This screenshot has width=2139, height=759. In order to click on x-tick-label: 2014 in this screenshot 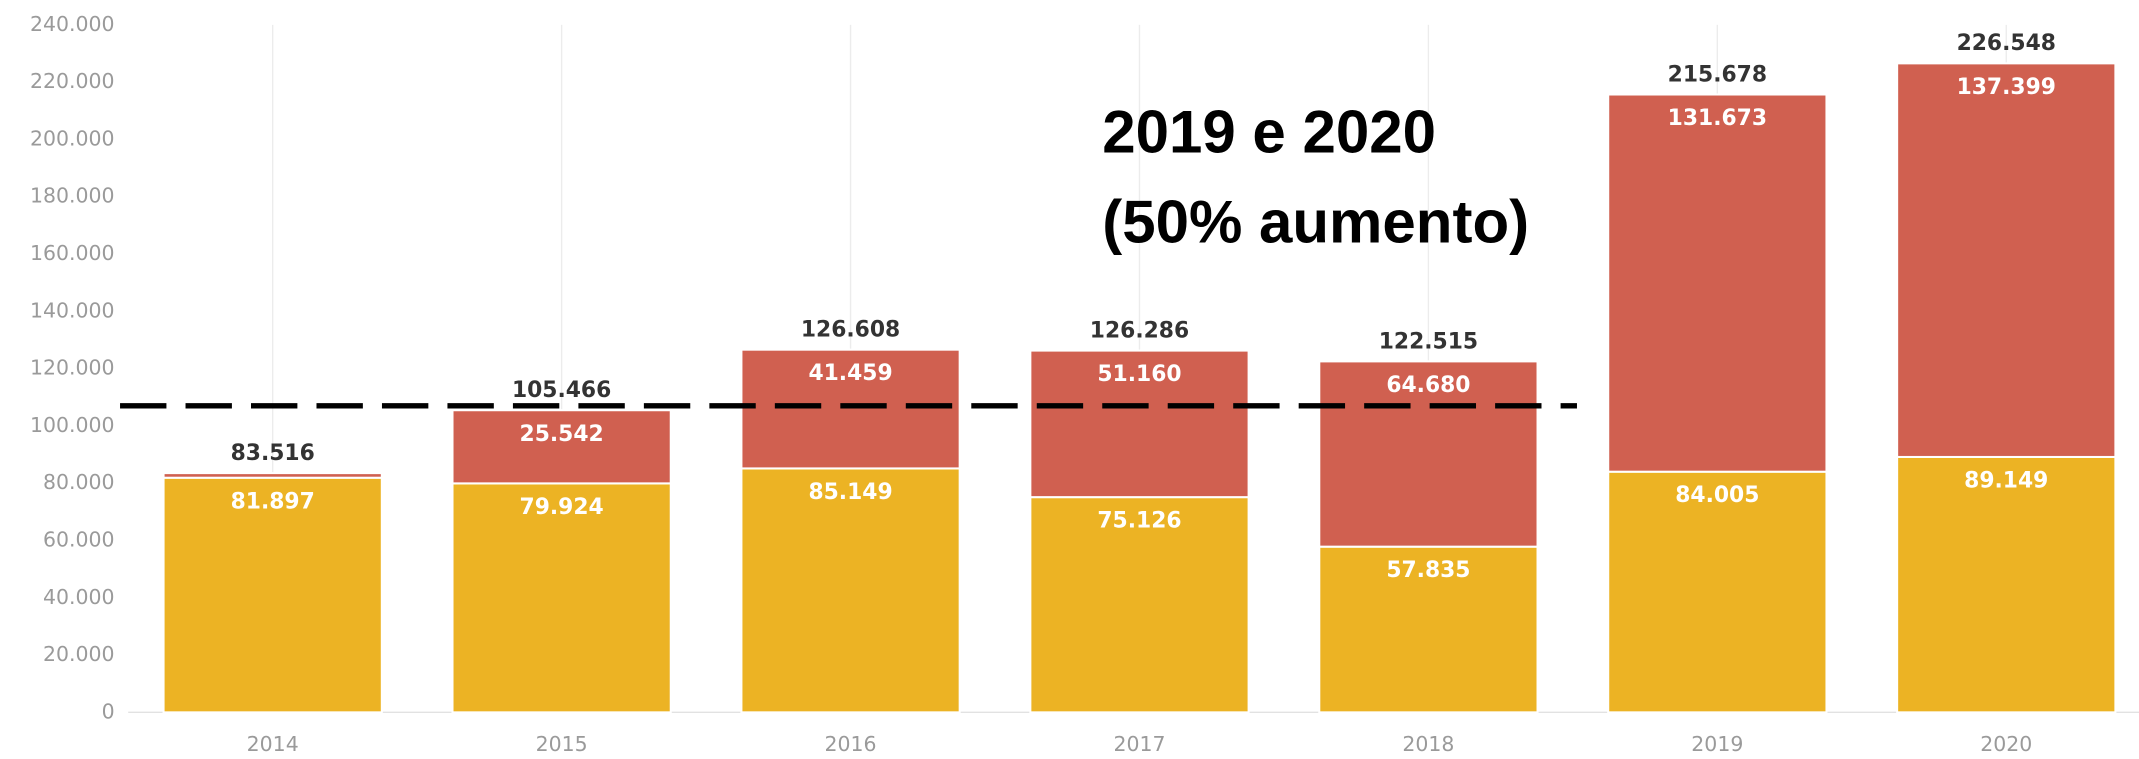, I will do `click(273, 744)`.